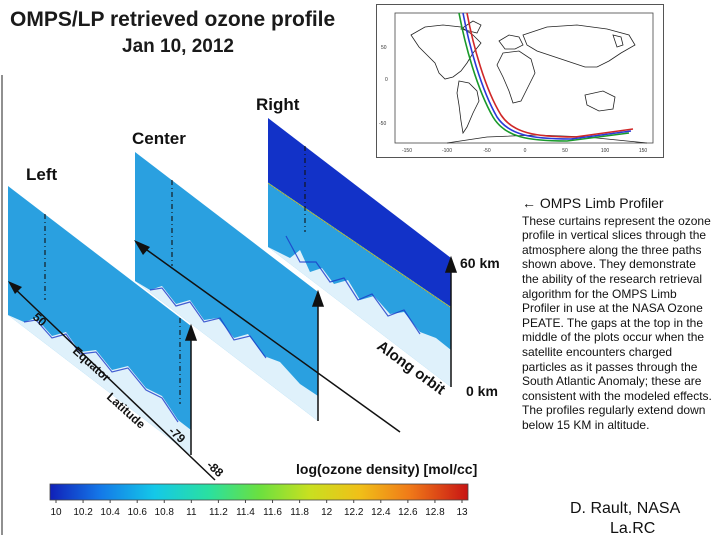  What do you see at coordinates (632, 529) in the screenshot?
I see `author-org: La.RC` at bounding box center [632, 529].